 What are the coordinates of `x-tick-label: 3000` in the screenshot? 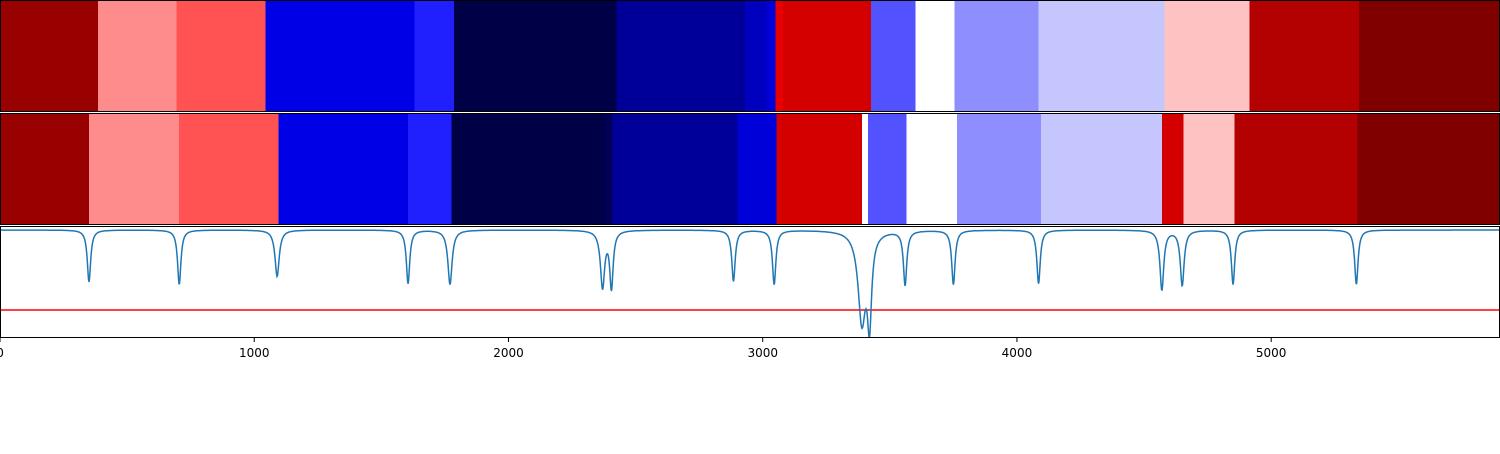 It's located at (762, 353).